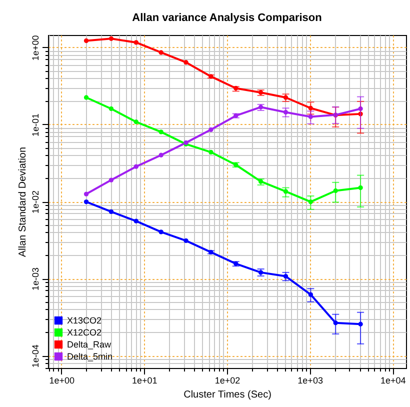  Describe the element at coordinates (145, 381) in the screenshot. I see `x-tick-label: 1e+01` at that location.